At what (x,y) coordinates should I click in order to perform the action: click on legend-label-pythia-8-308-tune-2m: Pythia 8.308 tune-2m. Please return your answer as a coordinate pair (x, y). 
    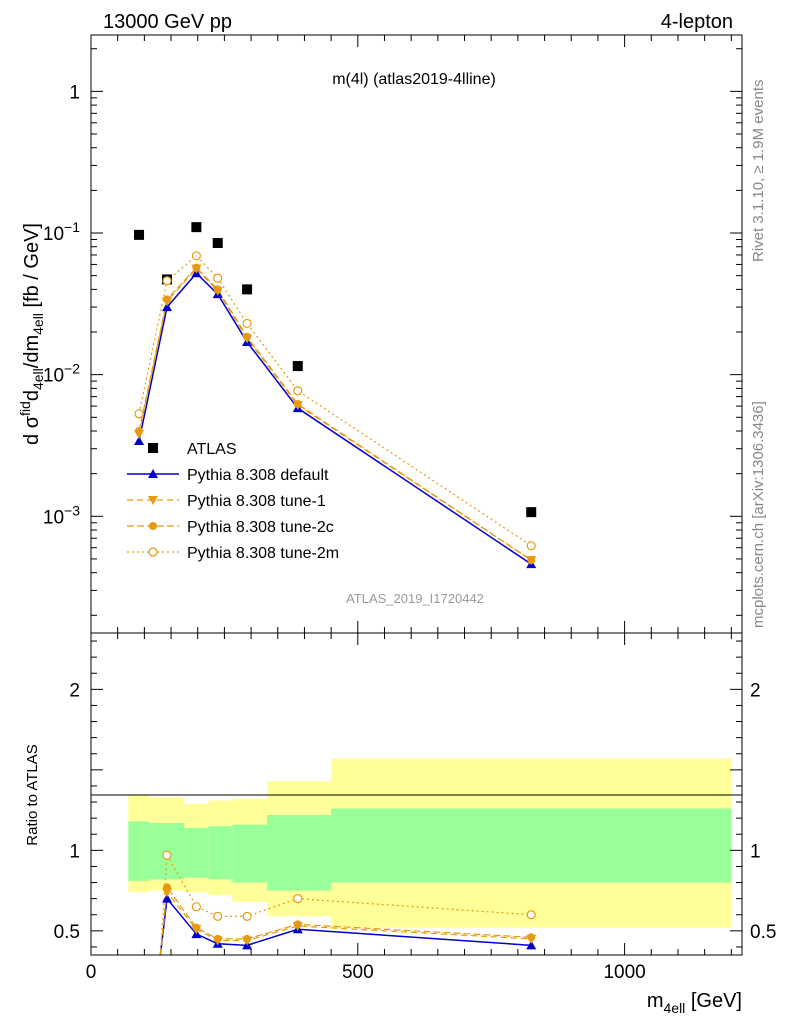
    Looking at the image, I should click on (263, 553).